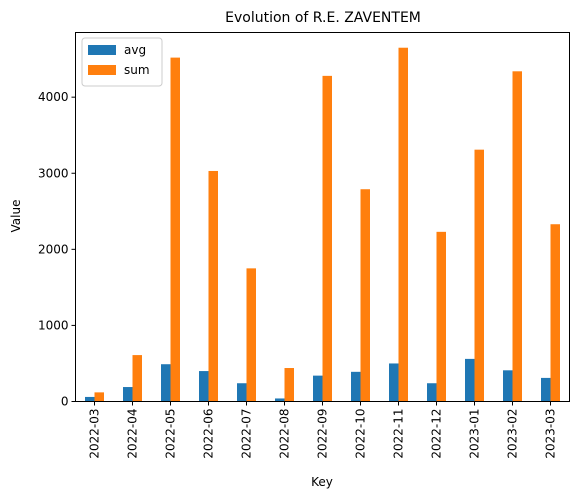 The image size is (580, 498). I want to click on x-tick-label: 2023-01, so click(475, 434).